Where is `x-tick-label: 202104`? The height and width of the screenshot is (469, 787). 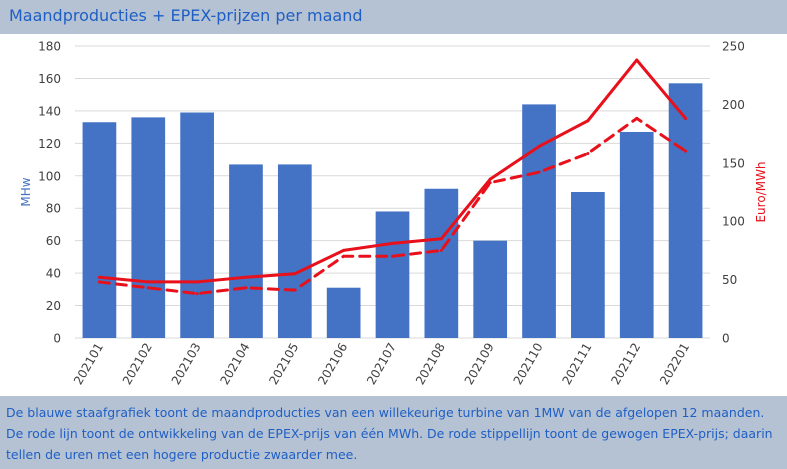
x-tick-label: 202104 is located at coordinates (235, 364).